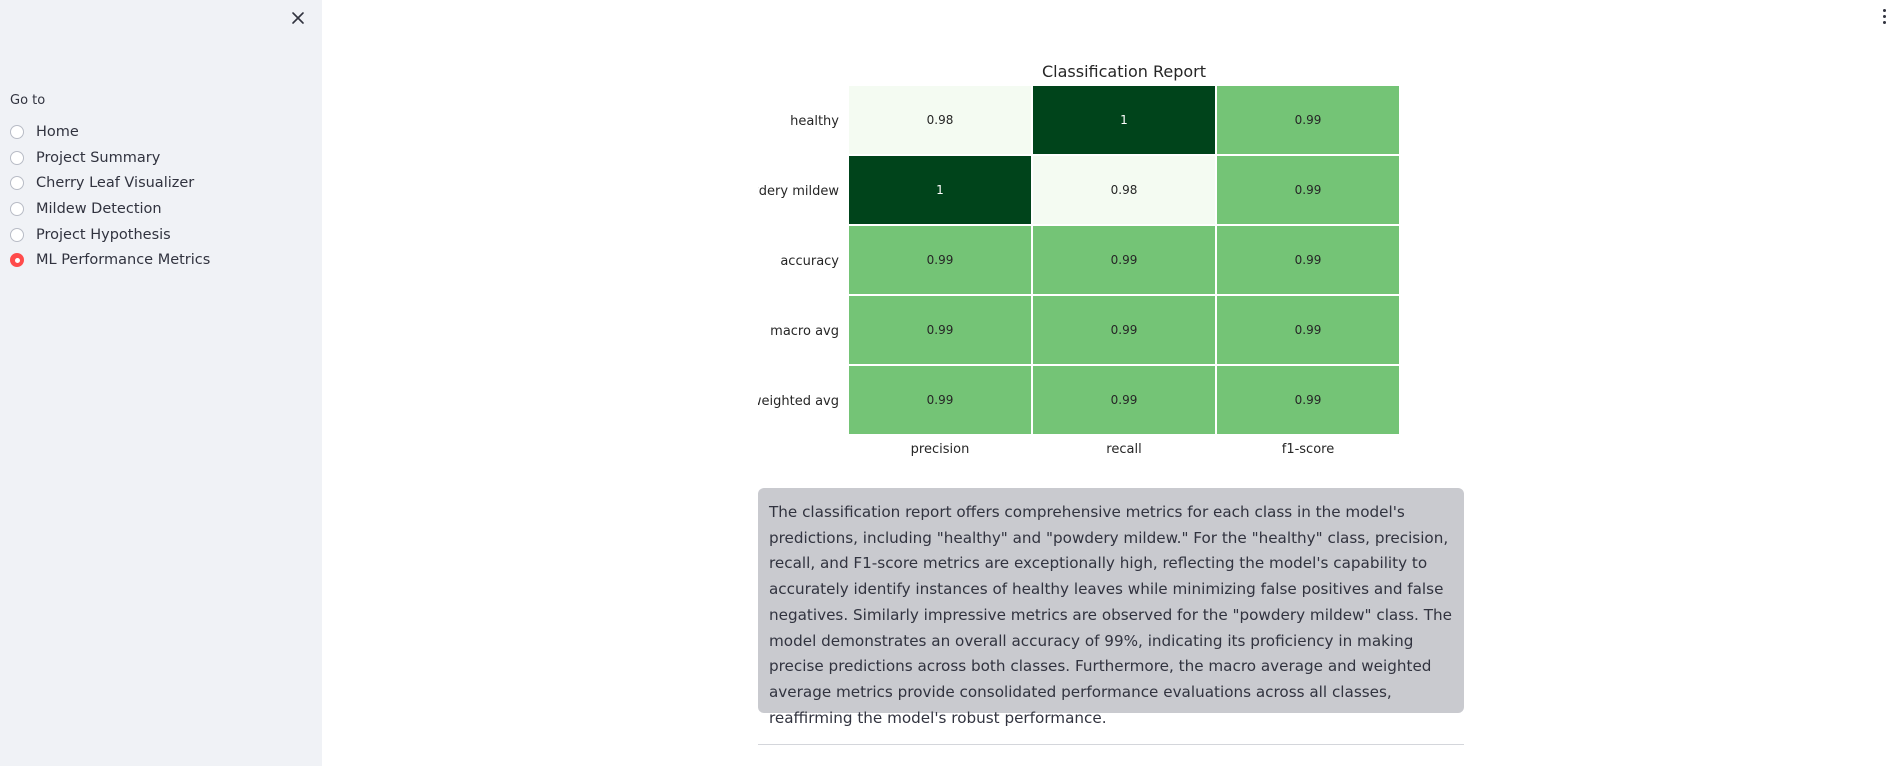 The image size is (1892, 766). I want to click on nav-item-label: Home, so click(57, 131).